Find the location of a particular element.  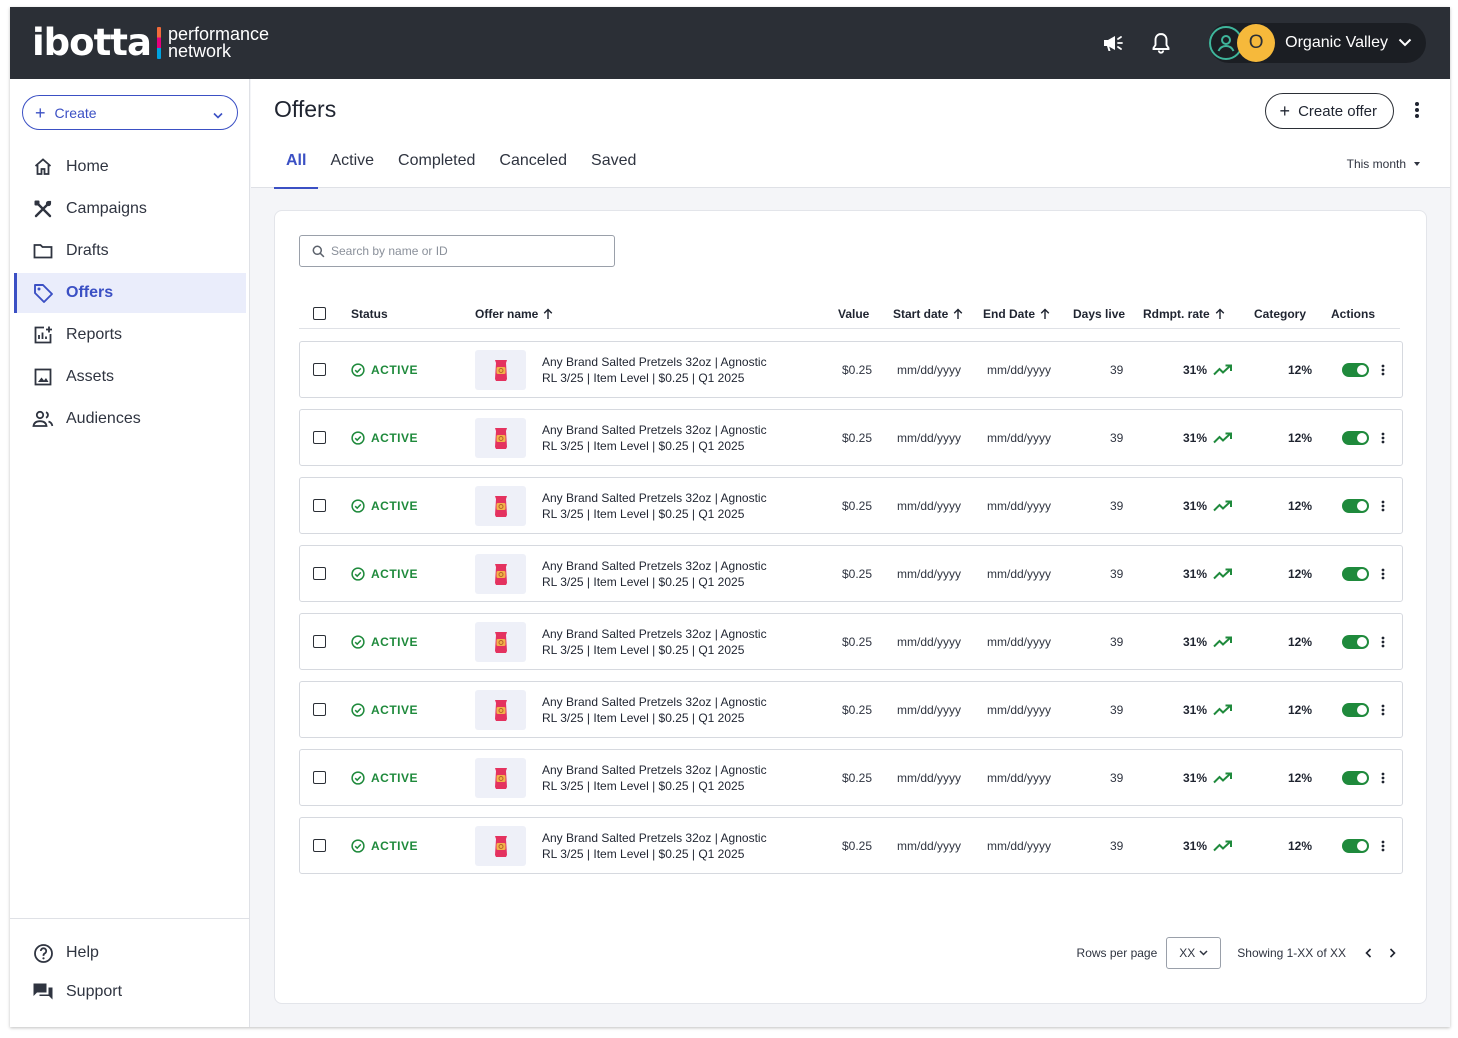

sidebar-item-home: Home is located at coordinates (130, 167).